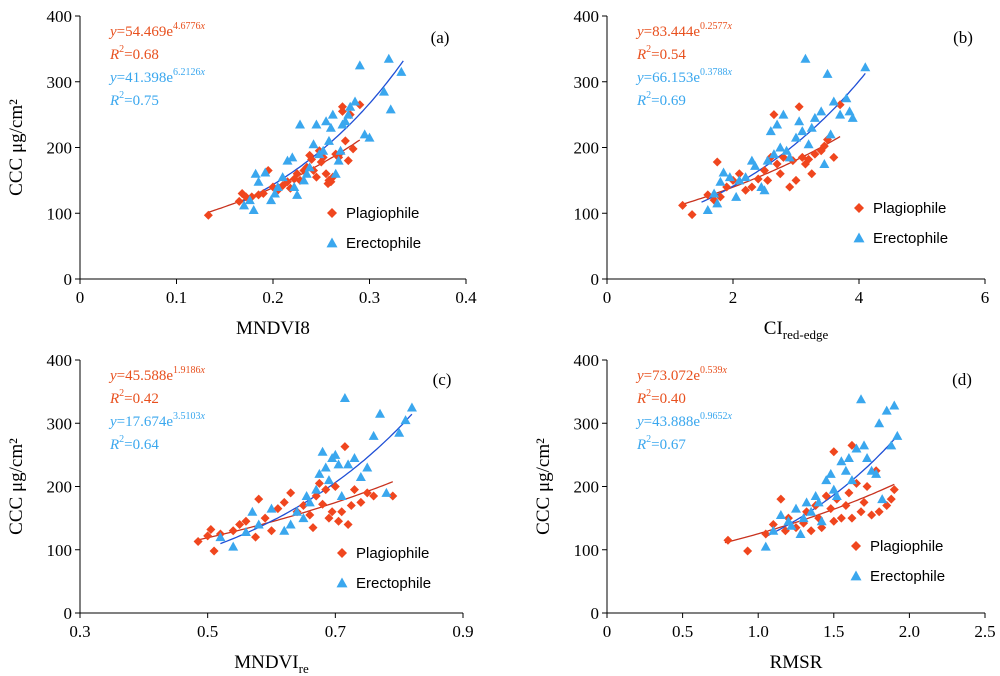 Image resolution: width=1000 pixels, height=676 pixels. What do you see at coordinates (134, 99) in the screenshot?
I see `erectophile-r2: R2=0.75` at bounding box center [134, 99].